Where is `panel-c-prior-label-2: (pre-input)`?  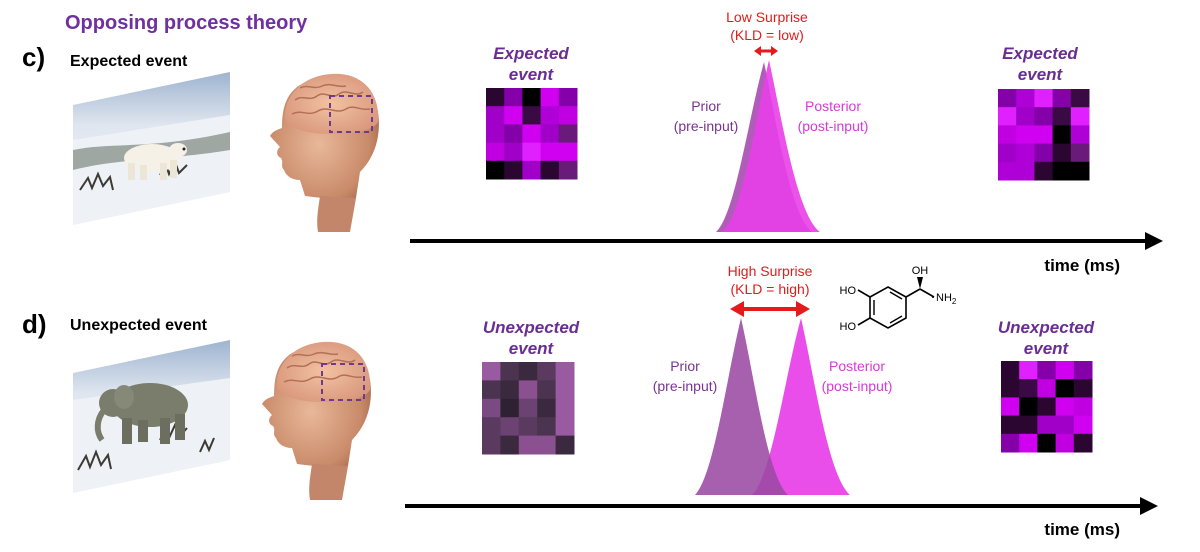
panel-c-prior-label-2: (pre-input) is located at coordinates (706, 126).